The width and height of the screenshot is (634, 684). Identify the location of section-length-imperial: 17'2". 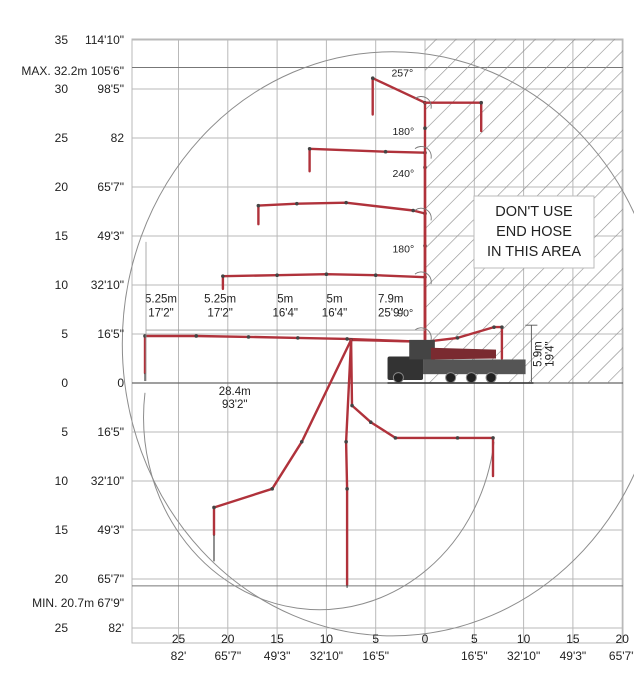
(219, 313).